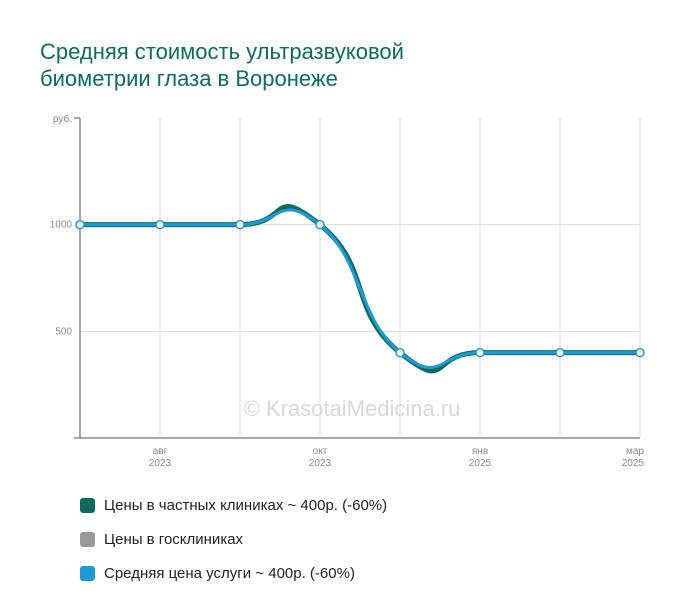 Image resolution: width=700 pixels, height=616 pixels. What do you see at coordinates (61, 225) in the screenshot?
I see `y-tick-label: 1000` at bounding box center [61, 225].